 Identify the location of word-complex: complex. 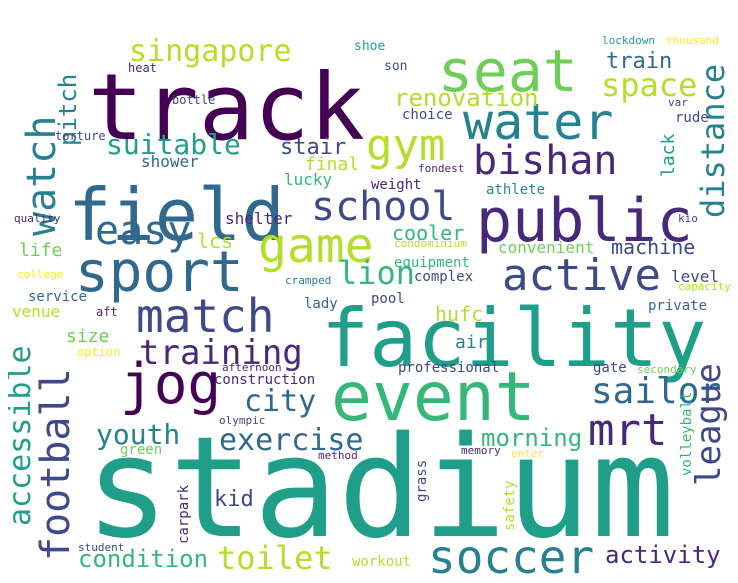
(443, 277).